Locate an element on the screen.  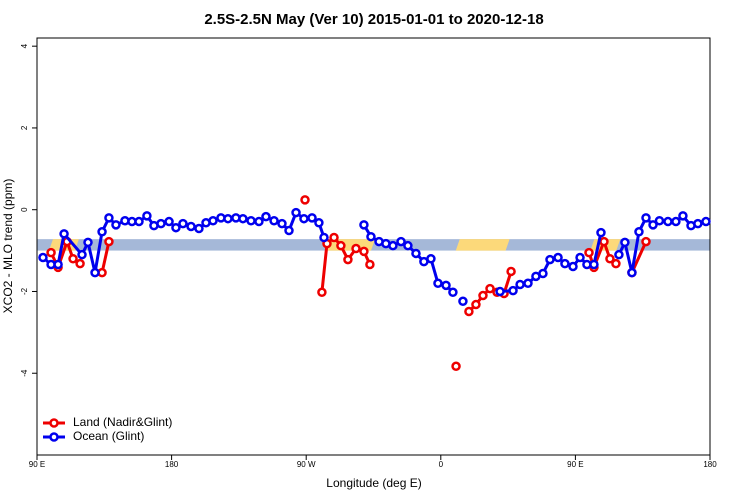
y-tick-label: -4 is located at coordinates (24, 373).